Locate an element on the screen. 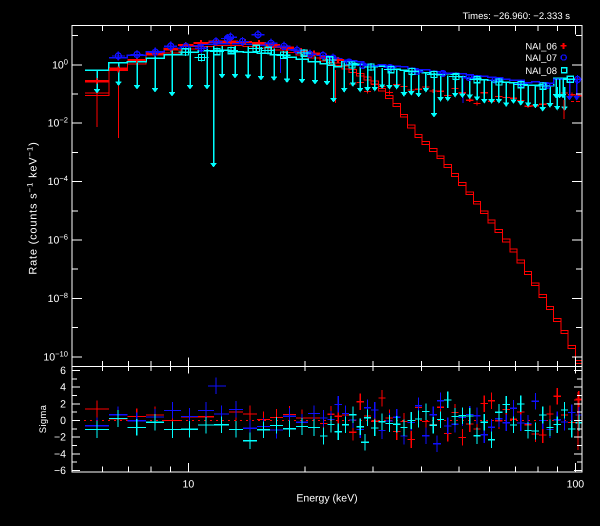 The image size is (600, 526). svg-text: 100 is located at coordinates (576, 485).